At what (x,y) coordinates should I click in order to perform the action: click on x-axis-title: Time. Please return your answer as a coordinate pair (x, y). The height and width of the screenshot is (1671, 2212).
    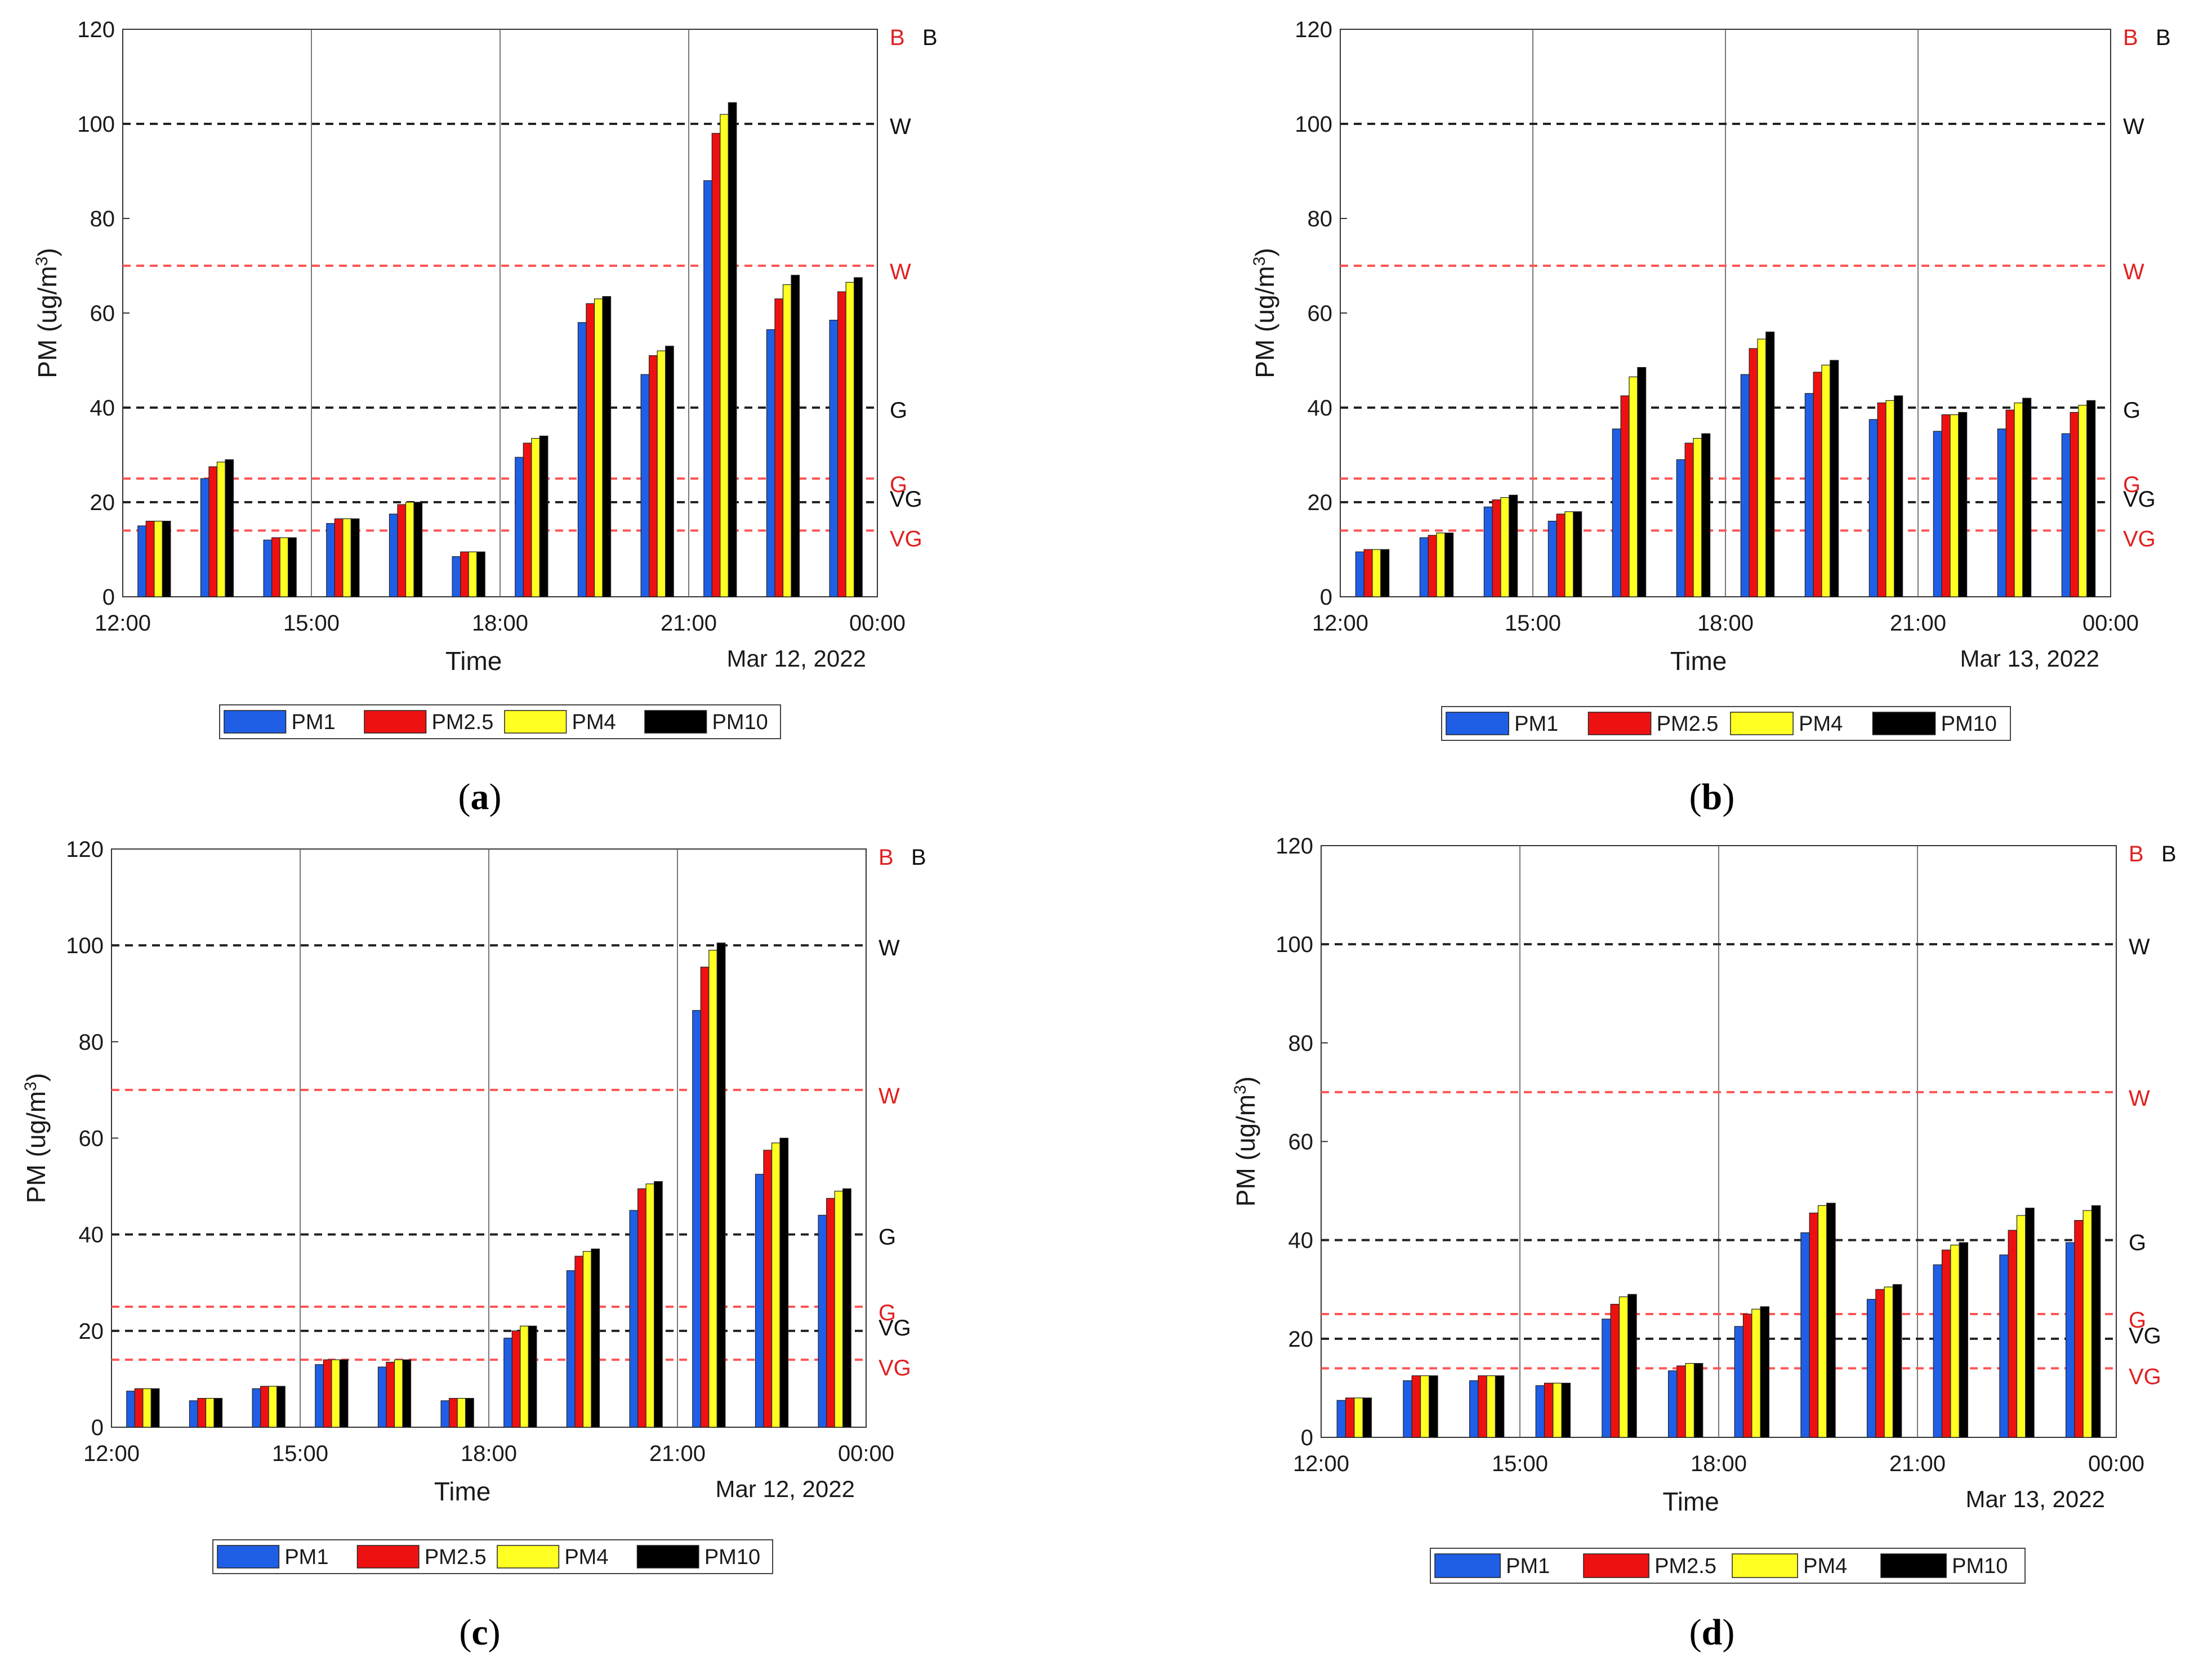
    Looking at the image, I should click on (462, 1491).